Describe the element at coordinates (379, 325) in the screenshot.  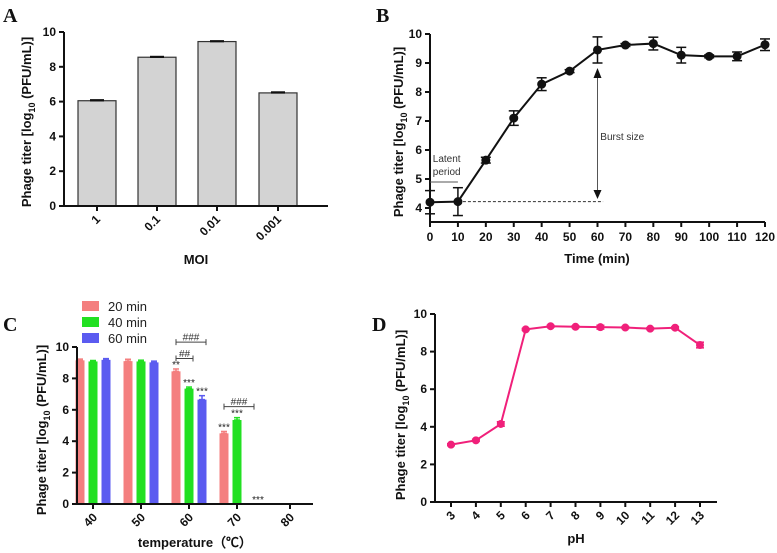
I see `panel-label-D: D` at that location.